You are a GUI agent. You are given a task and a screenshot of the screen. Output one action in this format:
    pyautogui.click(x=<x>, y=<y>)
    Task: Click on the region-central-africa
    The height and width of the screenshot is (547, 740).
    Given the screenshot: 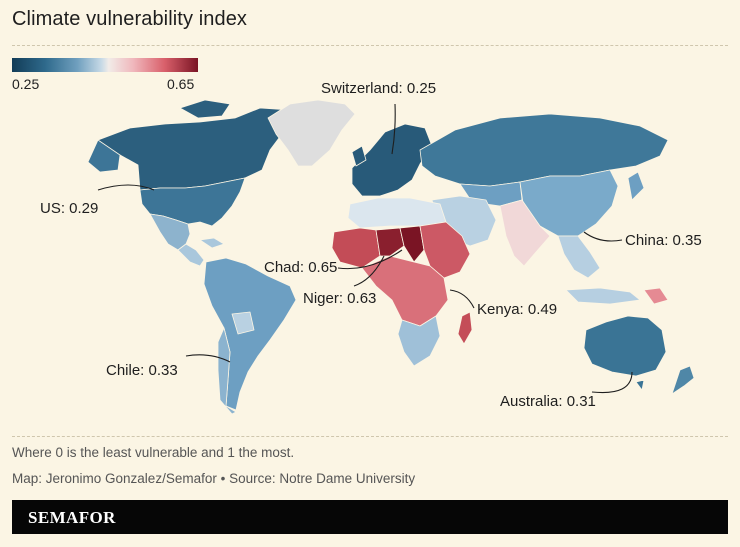 What is the action you would take?
    pyautogui.click(x=405, y=291)
    